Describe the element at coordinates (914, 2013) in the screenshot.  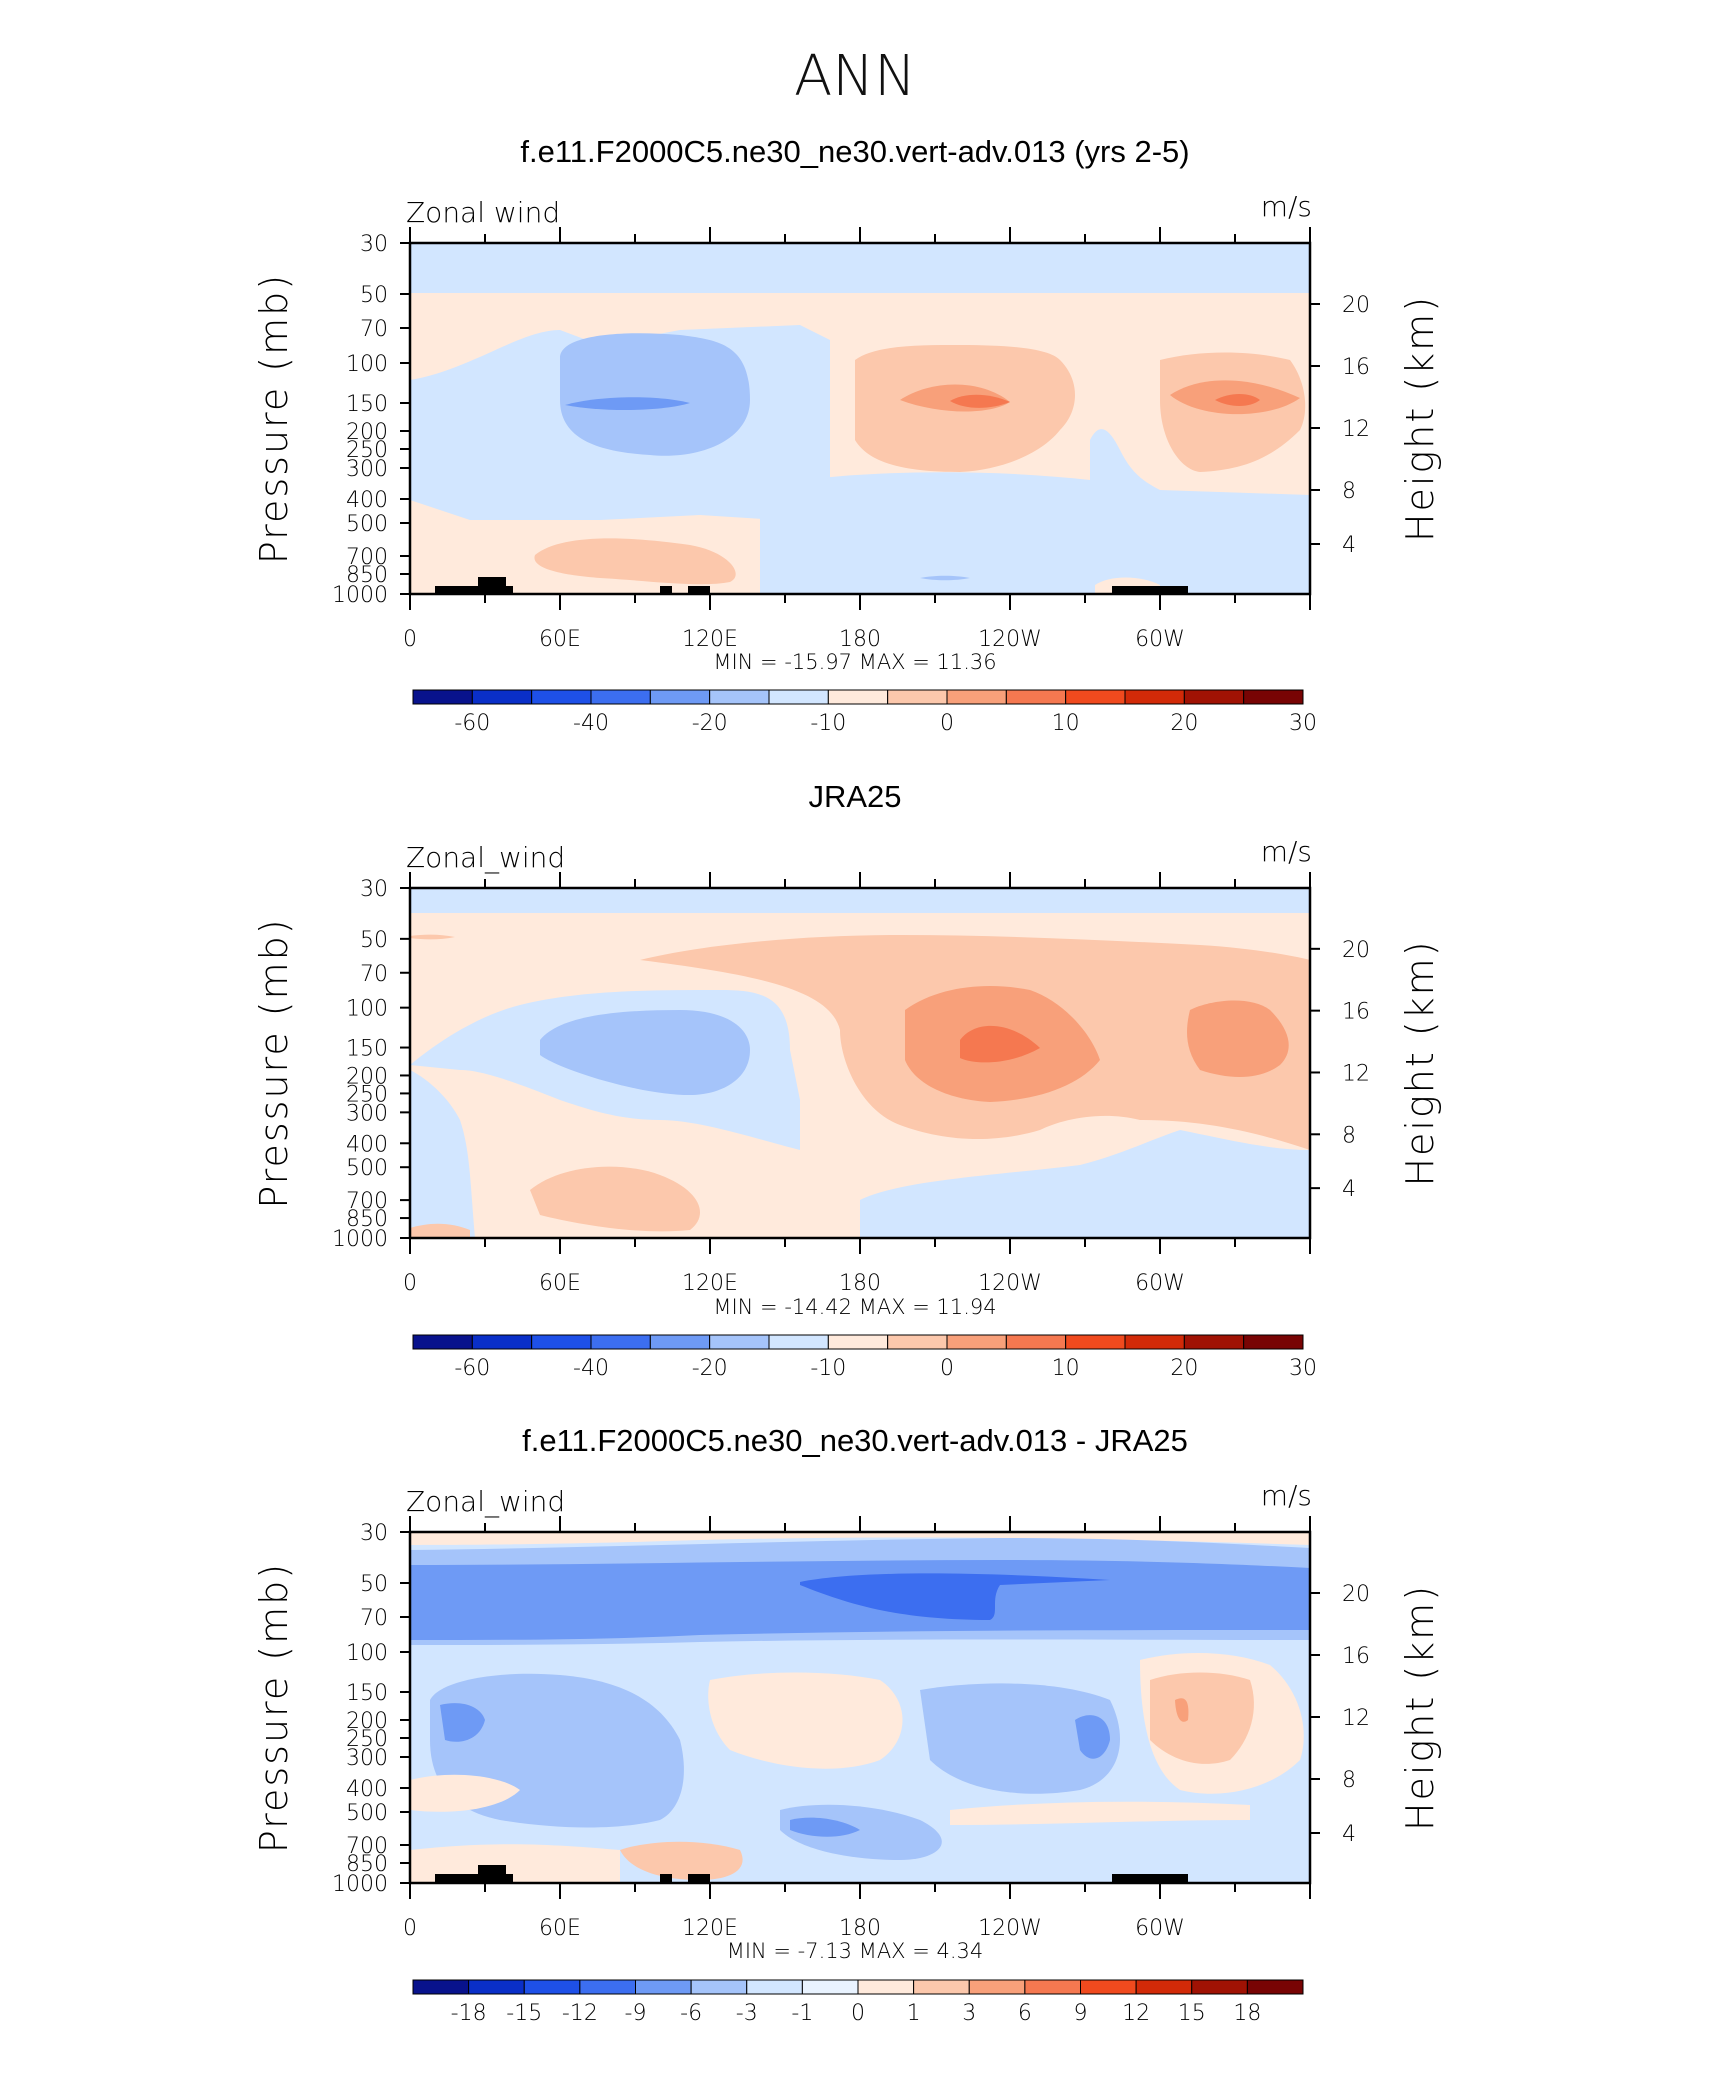
I see `colorbar-label: 1` at that location.